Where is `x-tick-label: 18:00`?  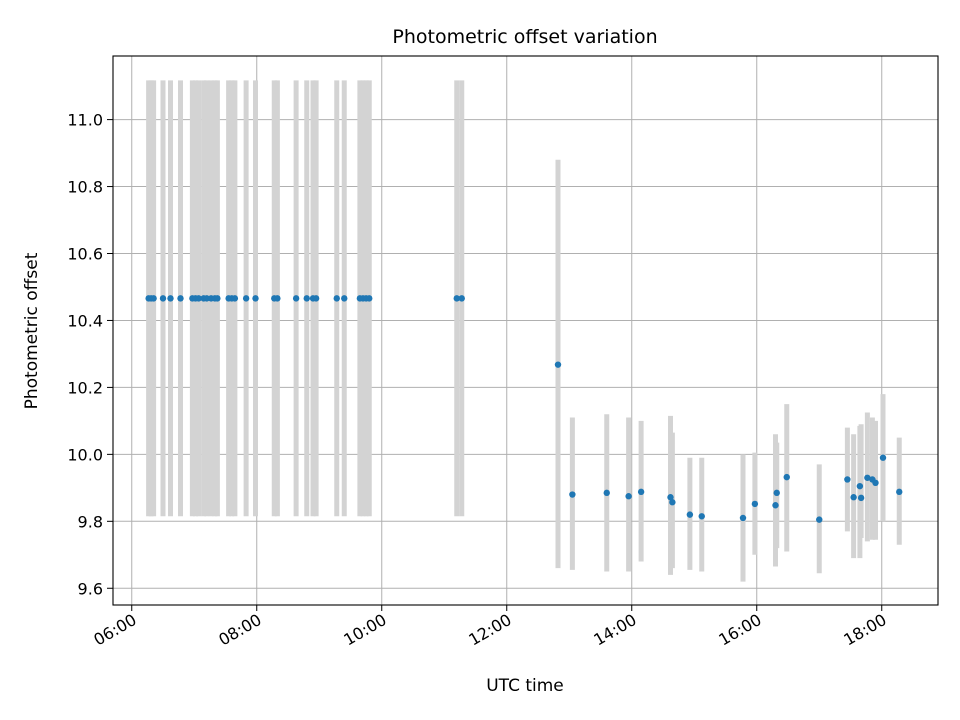
x-tick-label: 18:00 is located at coordinates (864, 630).